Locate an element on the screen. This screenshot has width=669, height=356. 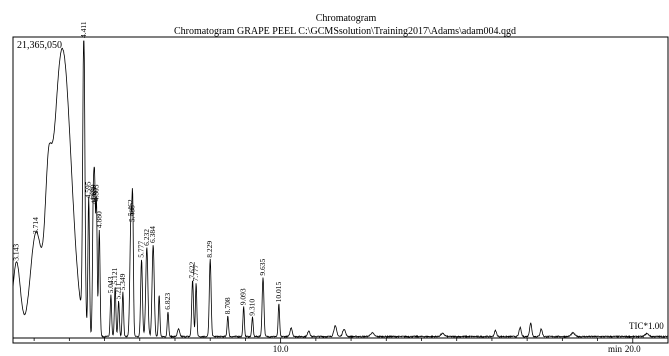
peak-label: 6.823 is located at coordinates (167, 301).